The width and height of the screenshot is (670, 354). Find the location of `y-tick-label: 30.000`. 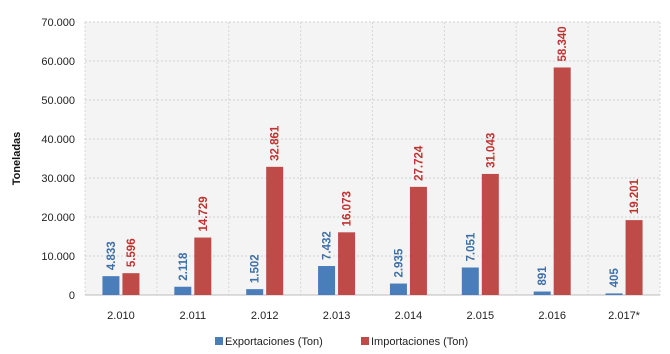

y-tick-label: 30.000 is located at coordinates (58, 179).